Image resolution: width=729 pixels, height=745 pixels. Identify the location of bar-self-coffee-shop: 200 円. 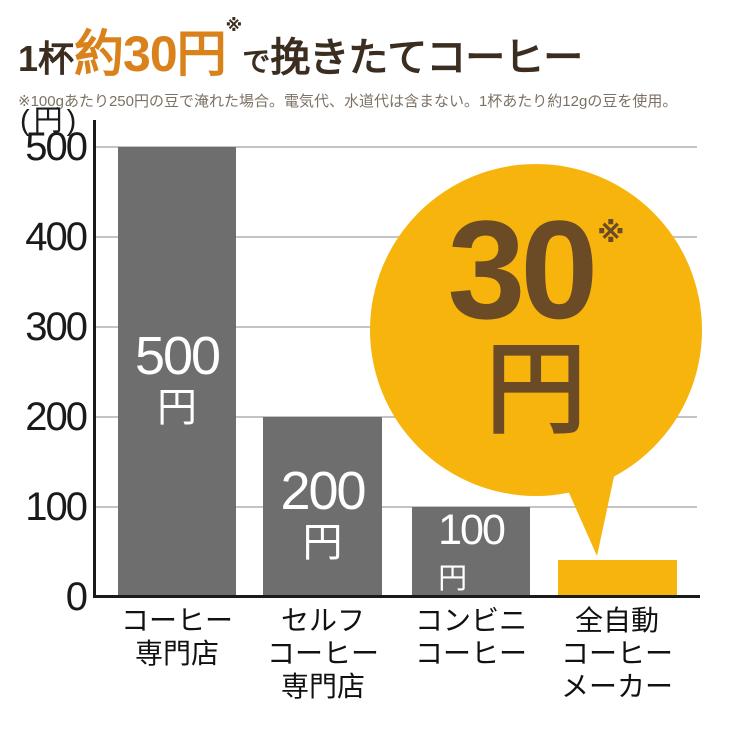
(322, 506).